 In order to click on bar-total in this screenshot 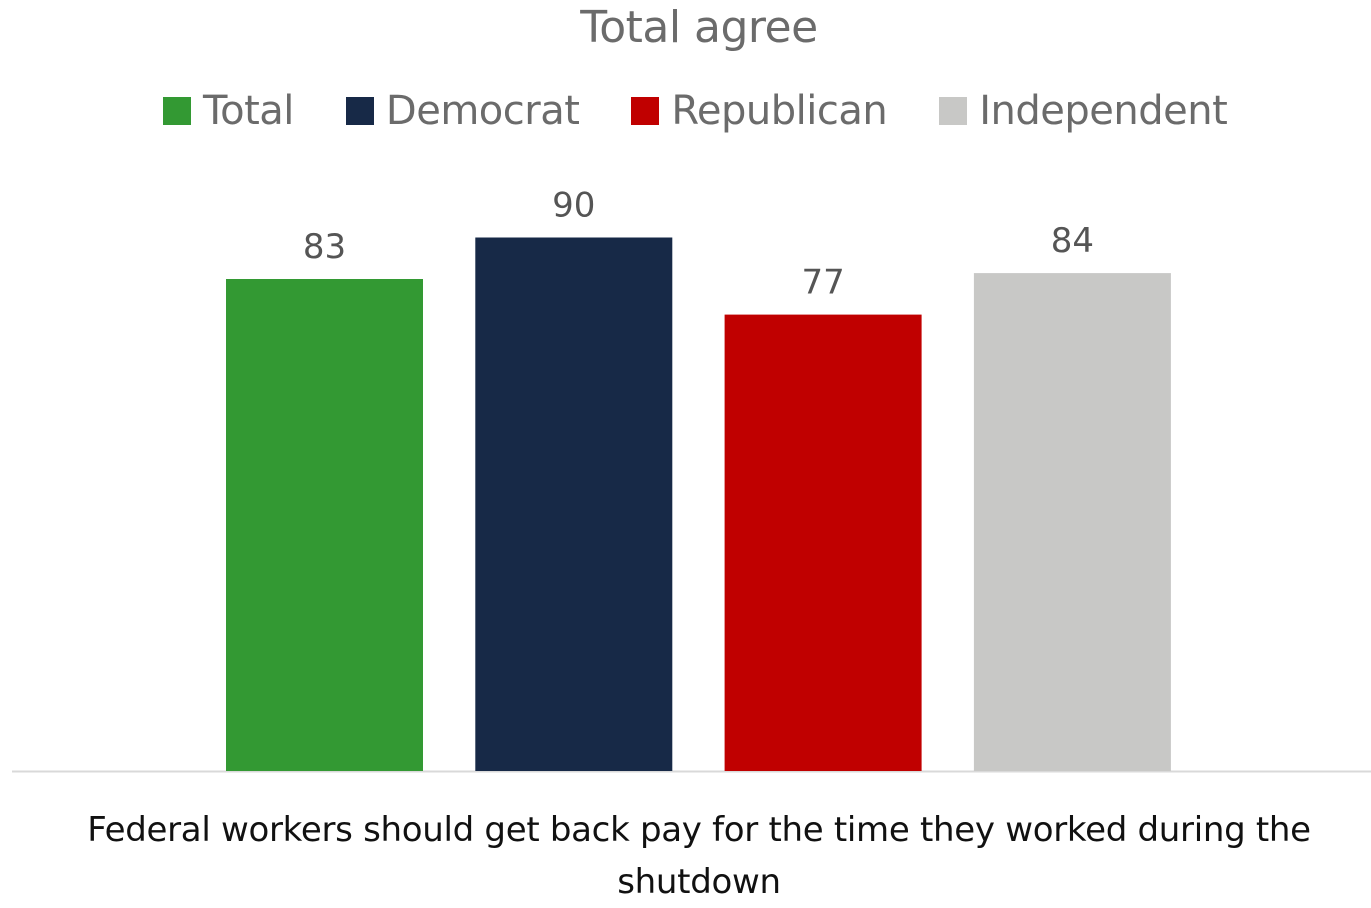, I will do `click(324, 525)`.